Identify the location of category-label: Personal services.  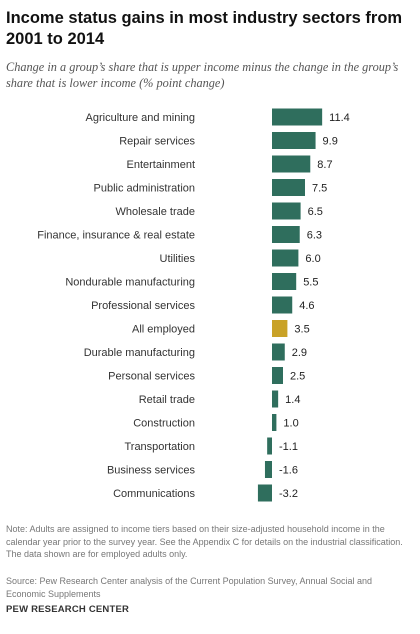
(151, 377).